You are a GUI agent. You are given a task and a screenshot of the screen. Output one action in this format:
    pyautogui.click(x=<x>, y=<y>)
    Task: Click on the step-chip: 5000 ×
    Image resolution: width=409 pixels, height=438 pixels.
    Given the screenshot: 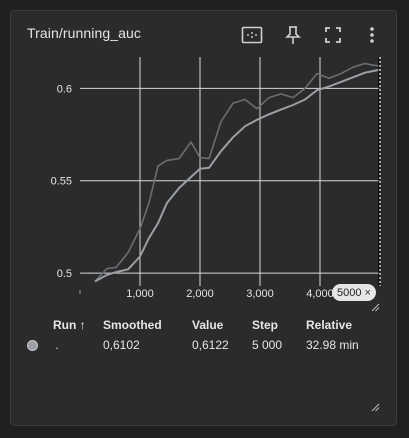 What is the action you would take?
    pyautogui.click(x=354, y=292)
    